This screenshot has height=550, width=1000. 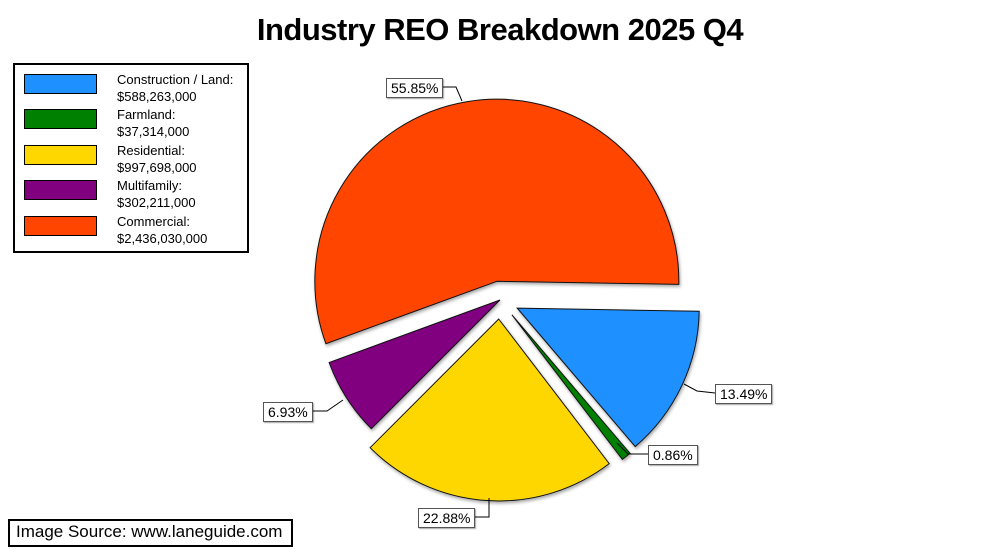 I want to click on percent-callout-multifamily: 6.93%, so click(x=288, y=412).